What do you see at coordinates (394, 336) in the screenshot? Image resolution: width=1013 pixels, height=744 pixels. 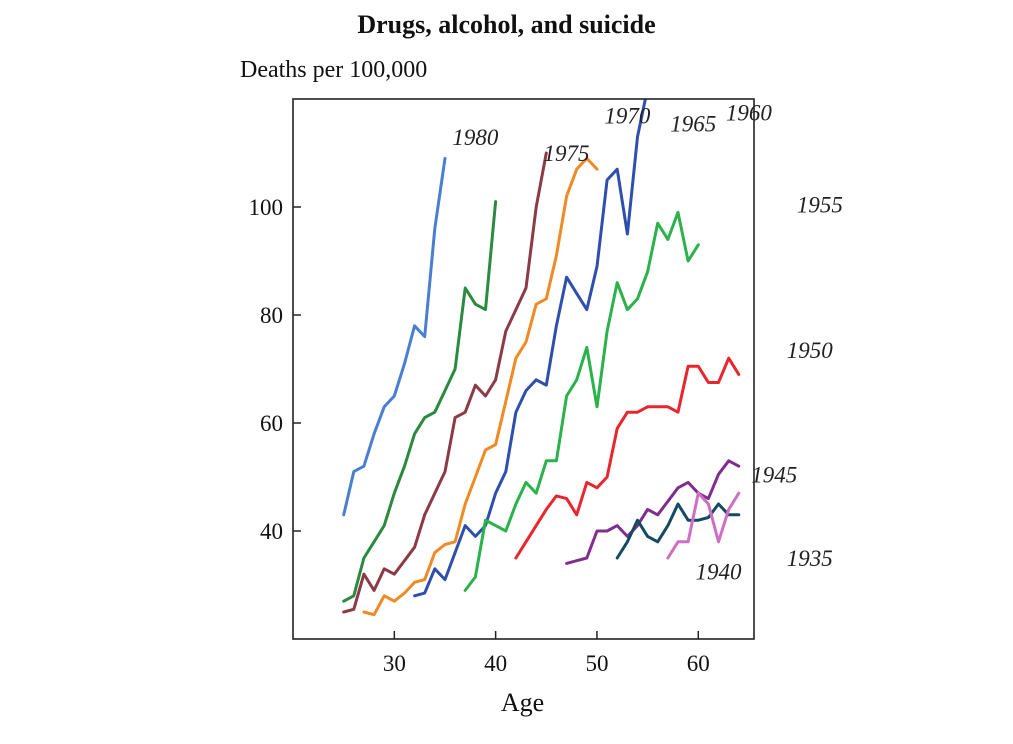 I see `series-line-1980` at bounding box center [394, 336].